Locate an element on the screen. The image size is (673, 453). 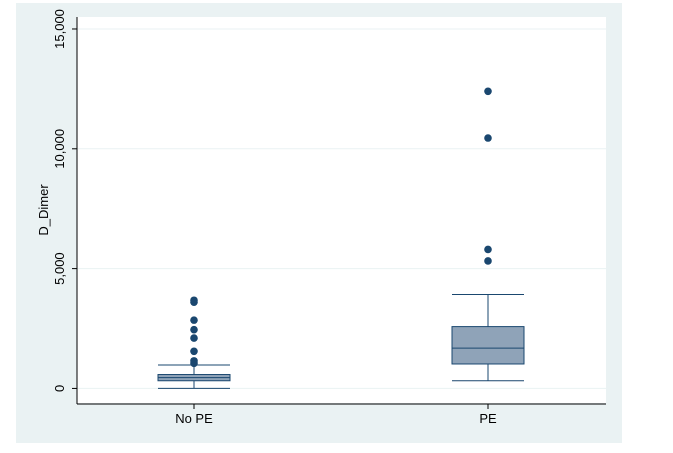
y-tick-label: 5,000 is located at coordinates (59, 268).